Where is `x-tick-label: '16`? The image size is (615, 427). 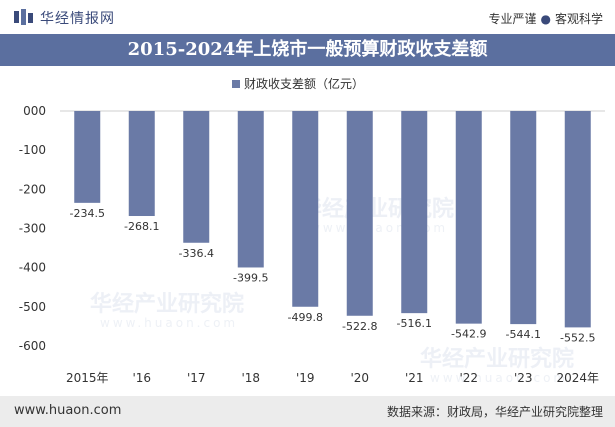 x-tick-label: '16 is located at coordinates (141, 378).